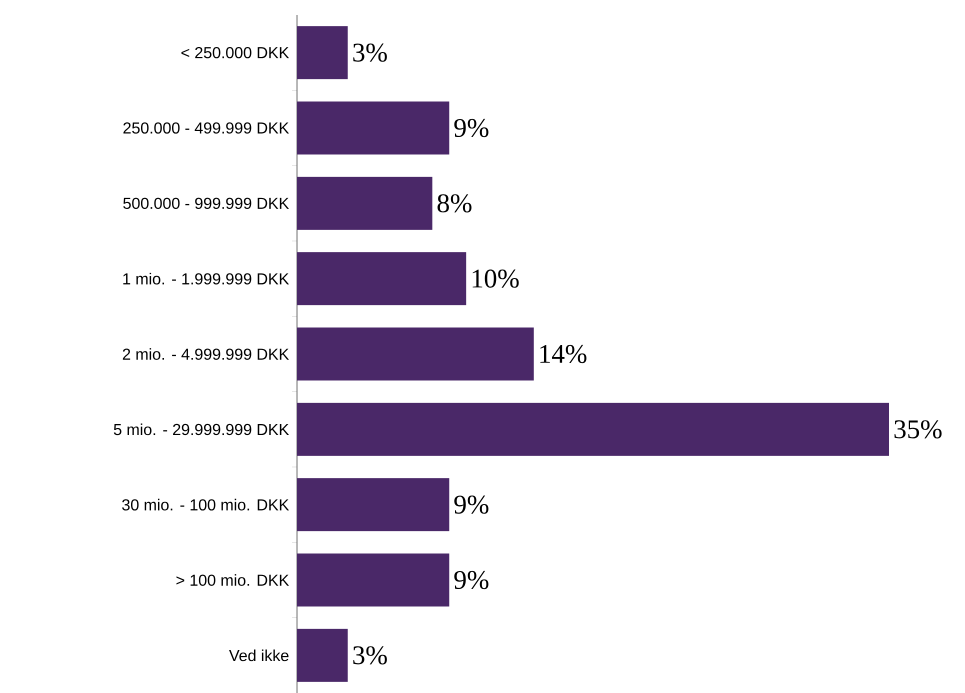 The height and width of the screenshot is (693, 965). Describe the element at coordinates (206, 128) in the screenshot. I see `y-tick-label: 250.000 - 499.999 DKK` at that location.